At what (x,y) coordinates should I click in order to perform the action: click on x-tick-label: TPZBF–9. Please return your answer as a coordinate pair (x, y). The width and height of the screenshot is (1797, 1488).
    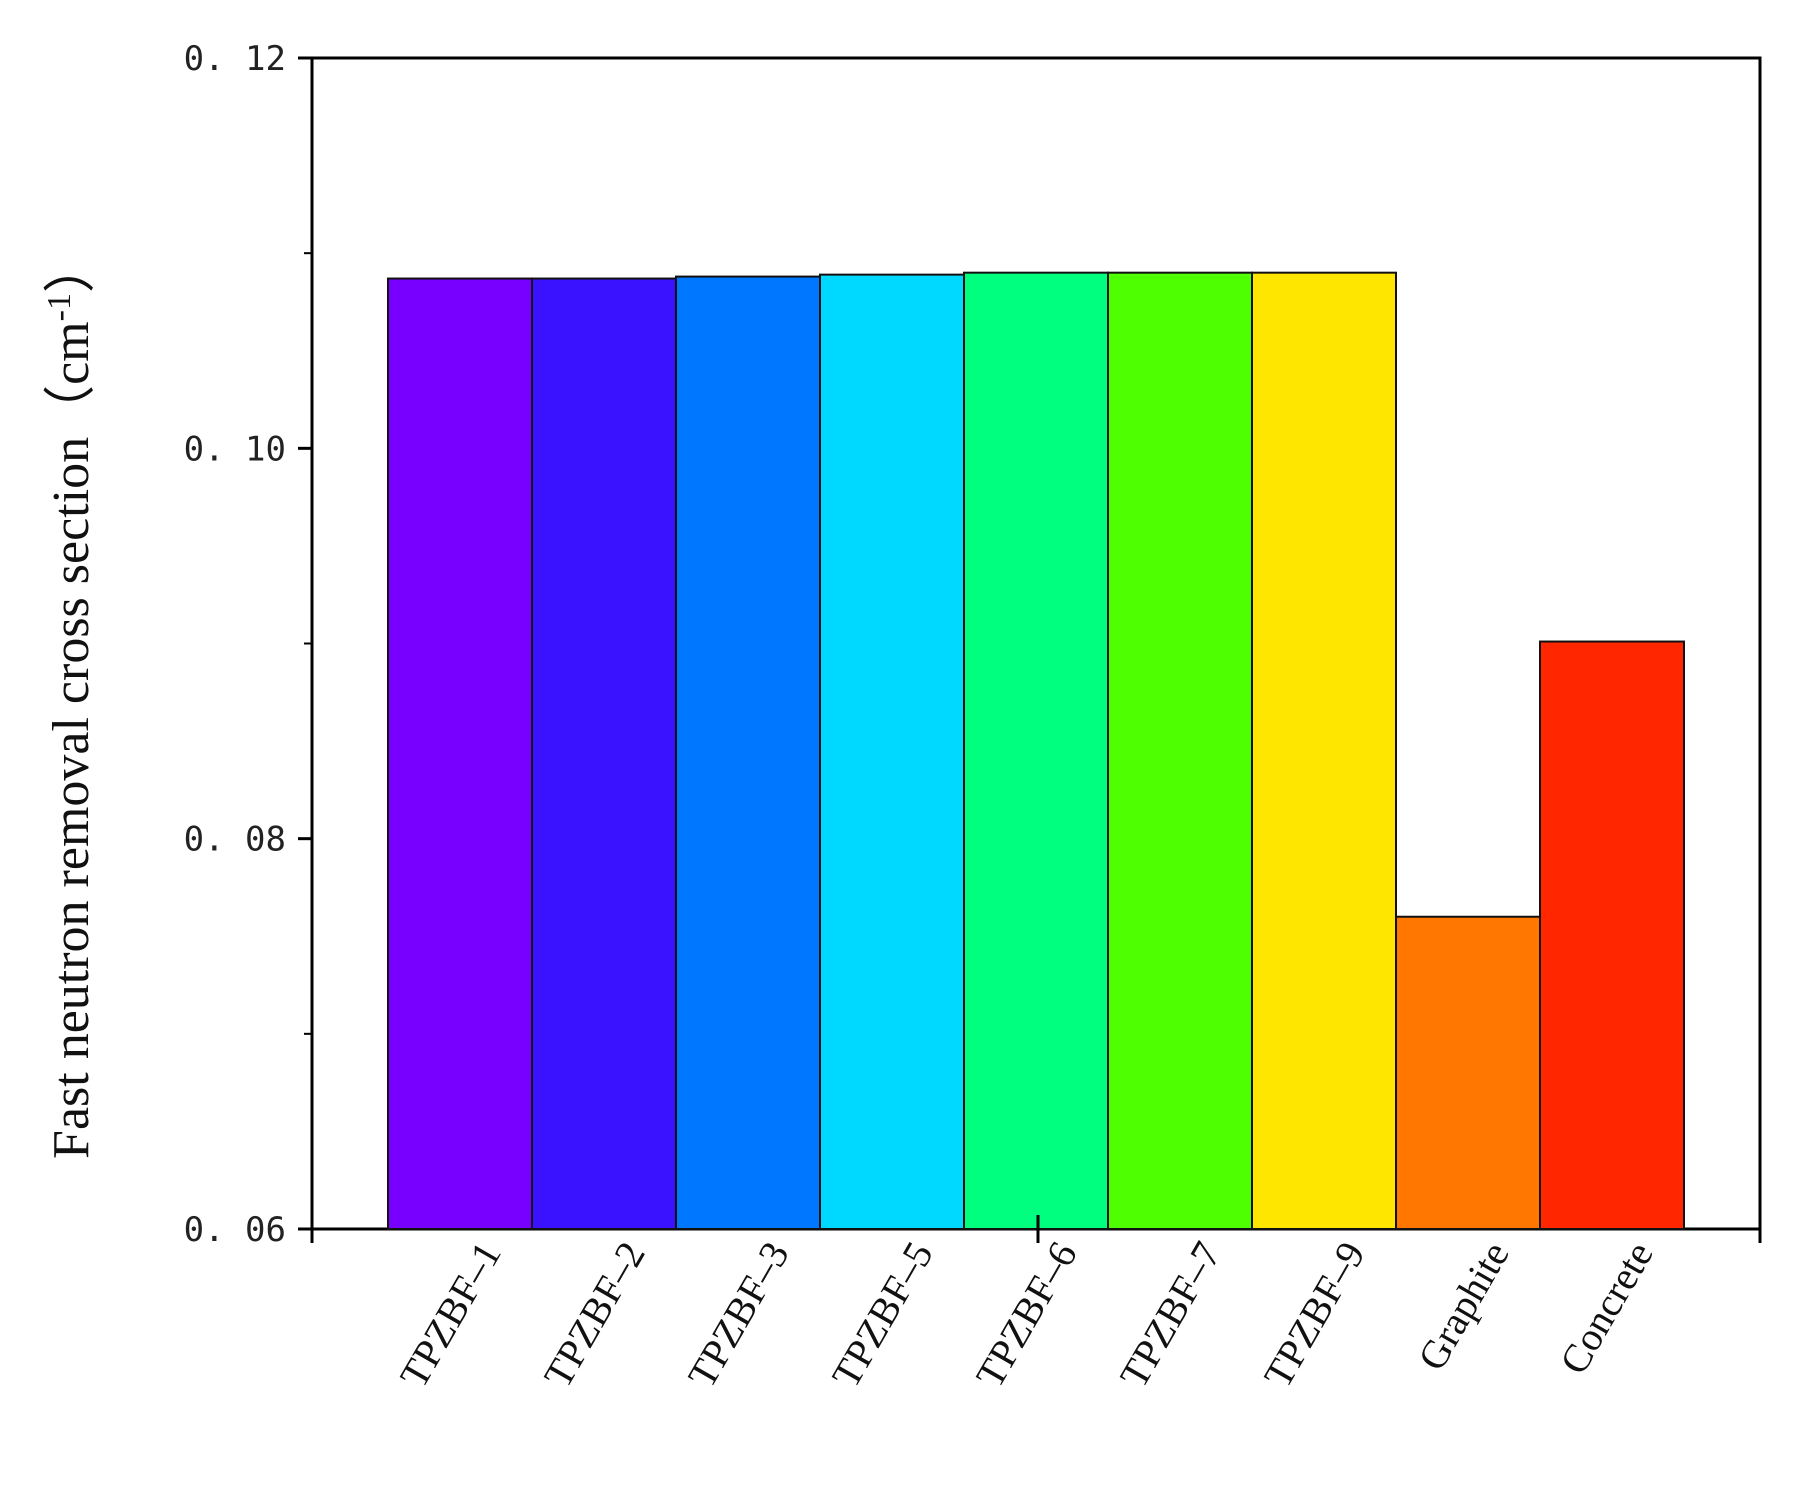
    Looking at the image, I should click on (1314, 1314).